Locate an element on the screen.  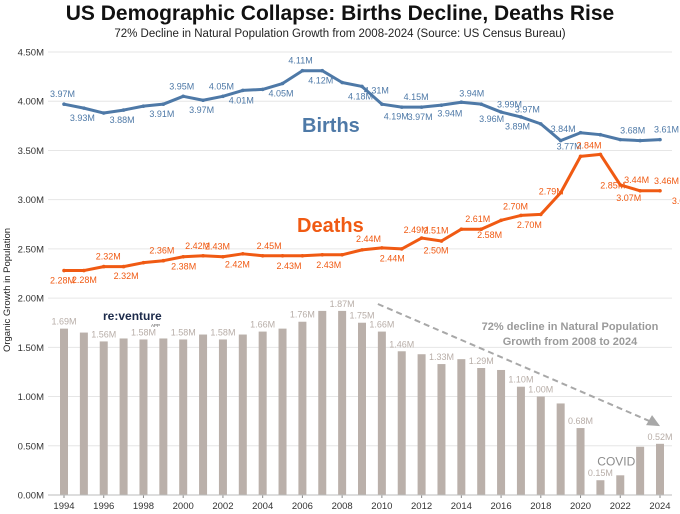
line-label: 2.28M is located at coordinates (84, 280).